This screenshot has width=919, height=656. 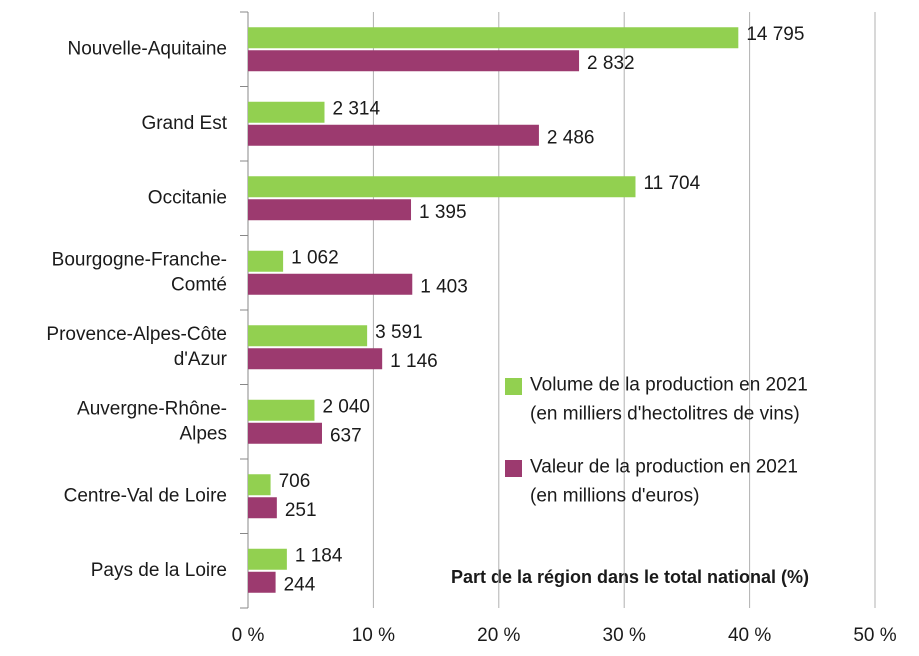 What do you see at coordinates (139, 272) in the screenshot?
I see `y-tick-label: Bourgogne-Franche-Comté` at bounding box center [139, 272].